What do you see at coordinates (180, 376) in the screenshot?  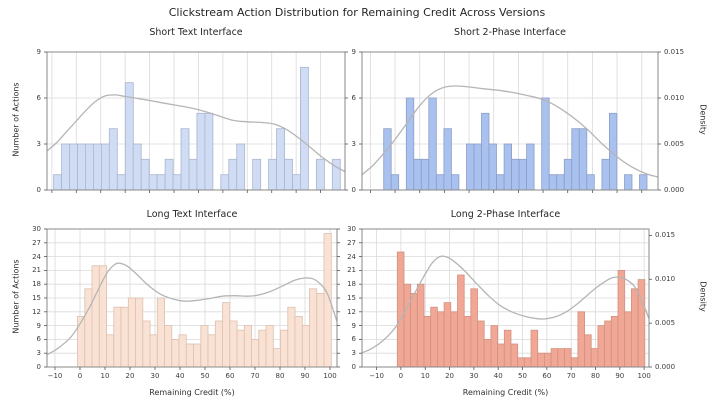 I see `x-tick-label: 40` at bounding box center [180, 376].